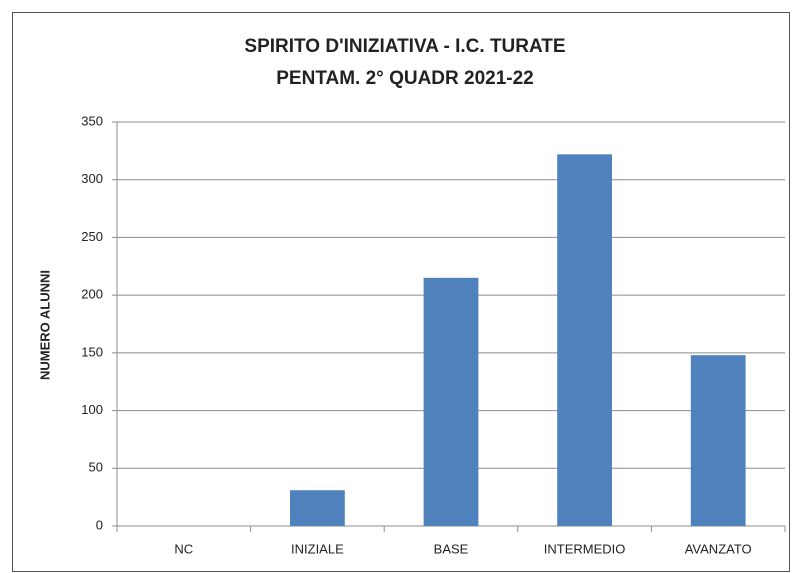  What do you see at coordinates (404, 46) in the screenshot?
I see `chart-title: SPIRITO D'INIZIATIVA - I.C. TURATE` at bounding box center [404, 46].